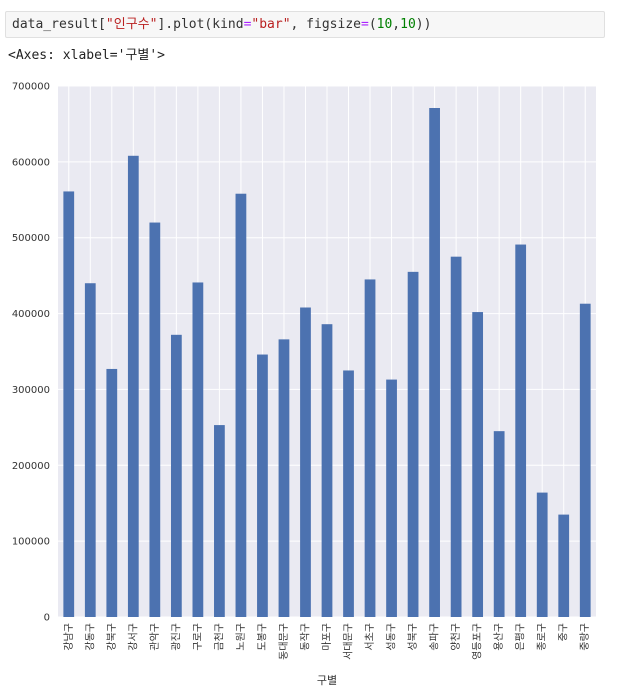  Describe the element at coordinates (435, 637) in the screenshot. I see `x-tick-label: 송파구` at that location.